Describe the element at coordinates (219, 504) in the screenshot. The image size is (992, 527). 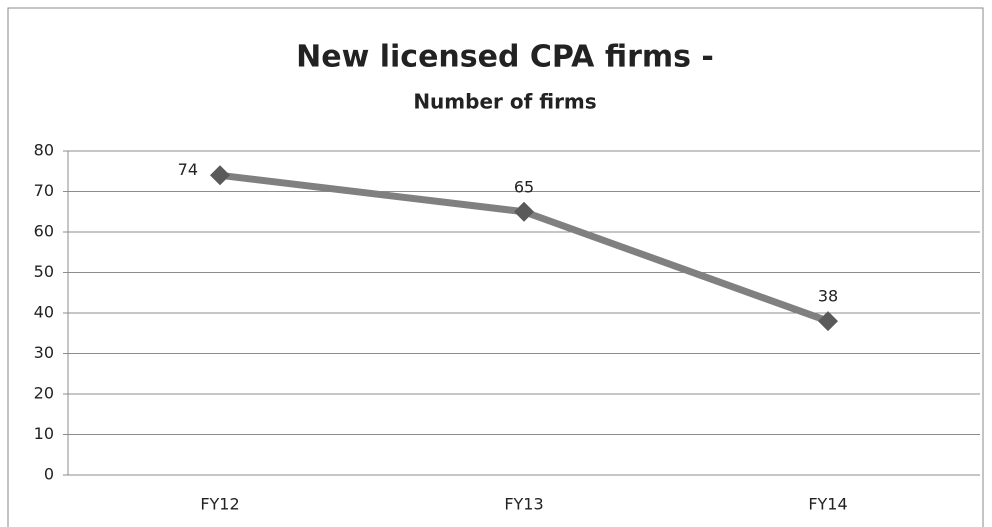
I see `x-tick-label: FY12` at that location.